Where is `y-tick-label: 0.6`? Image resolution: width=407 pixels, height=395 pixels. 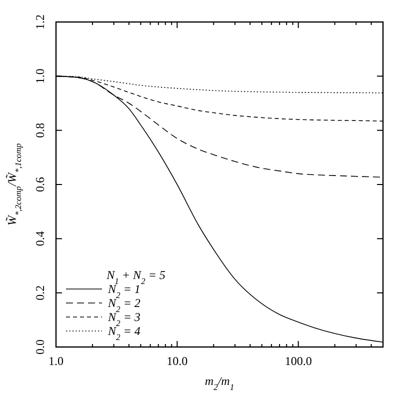 y-tick-label: 0.6 is located at coordinates (40, 184).